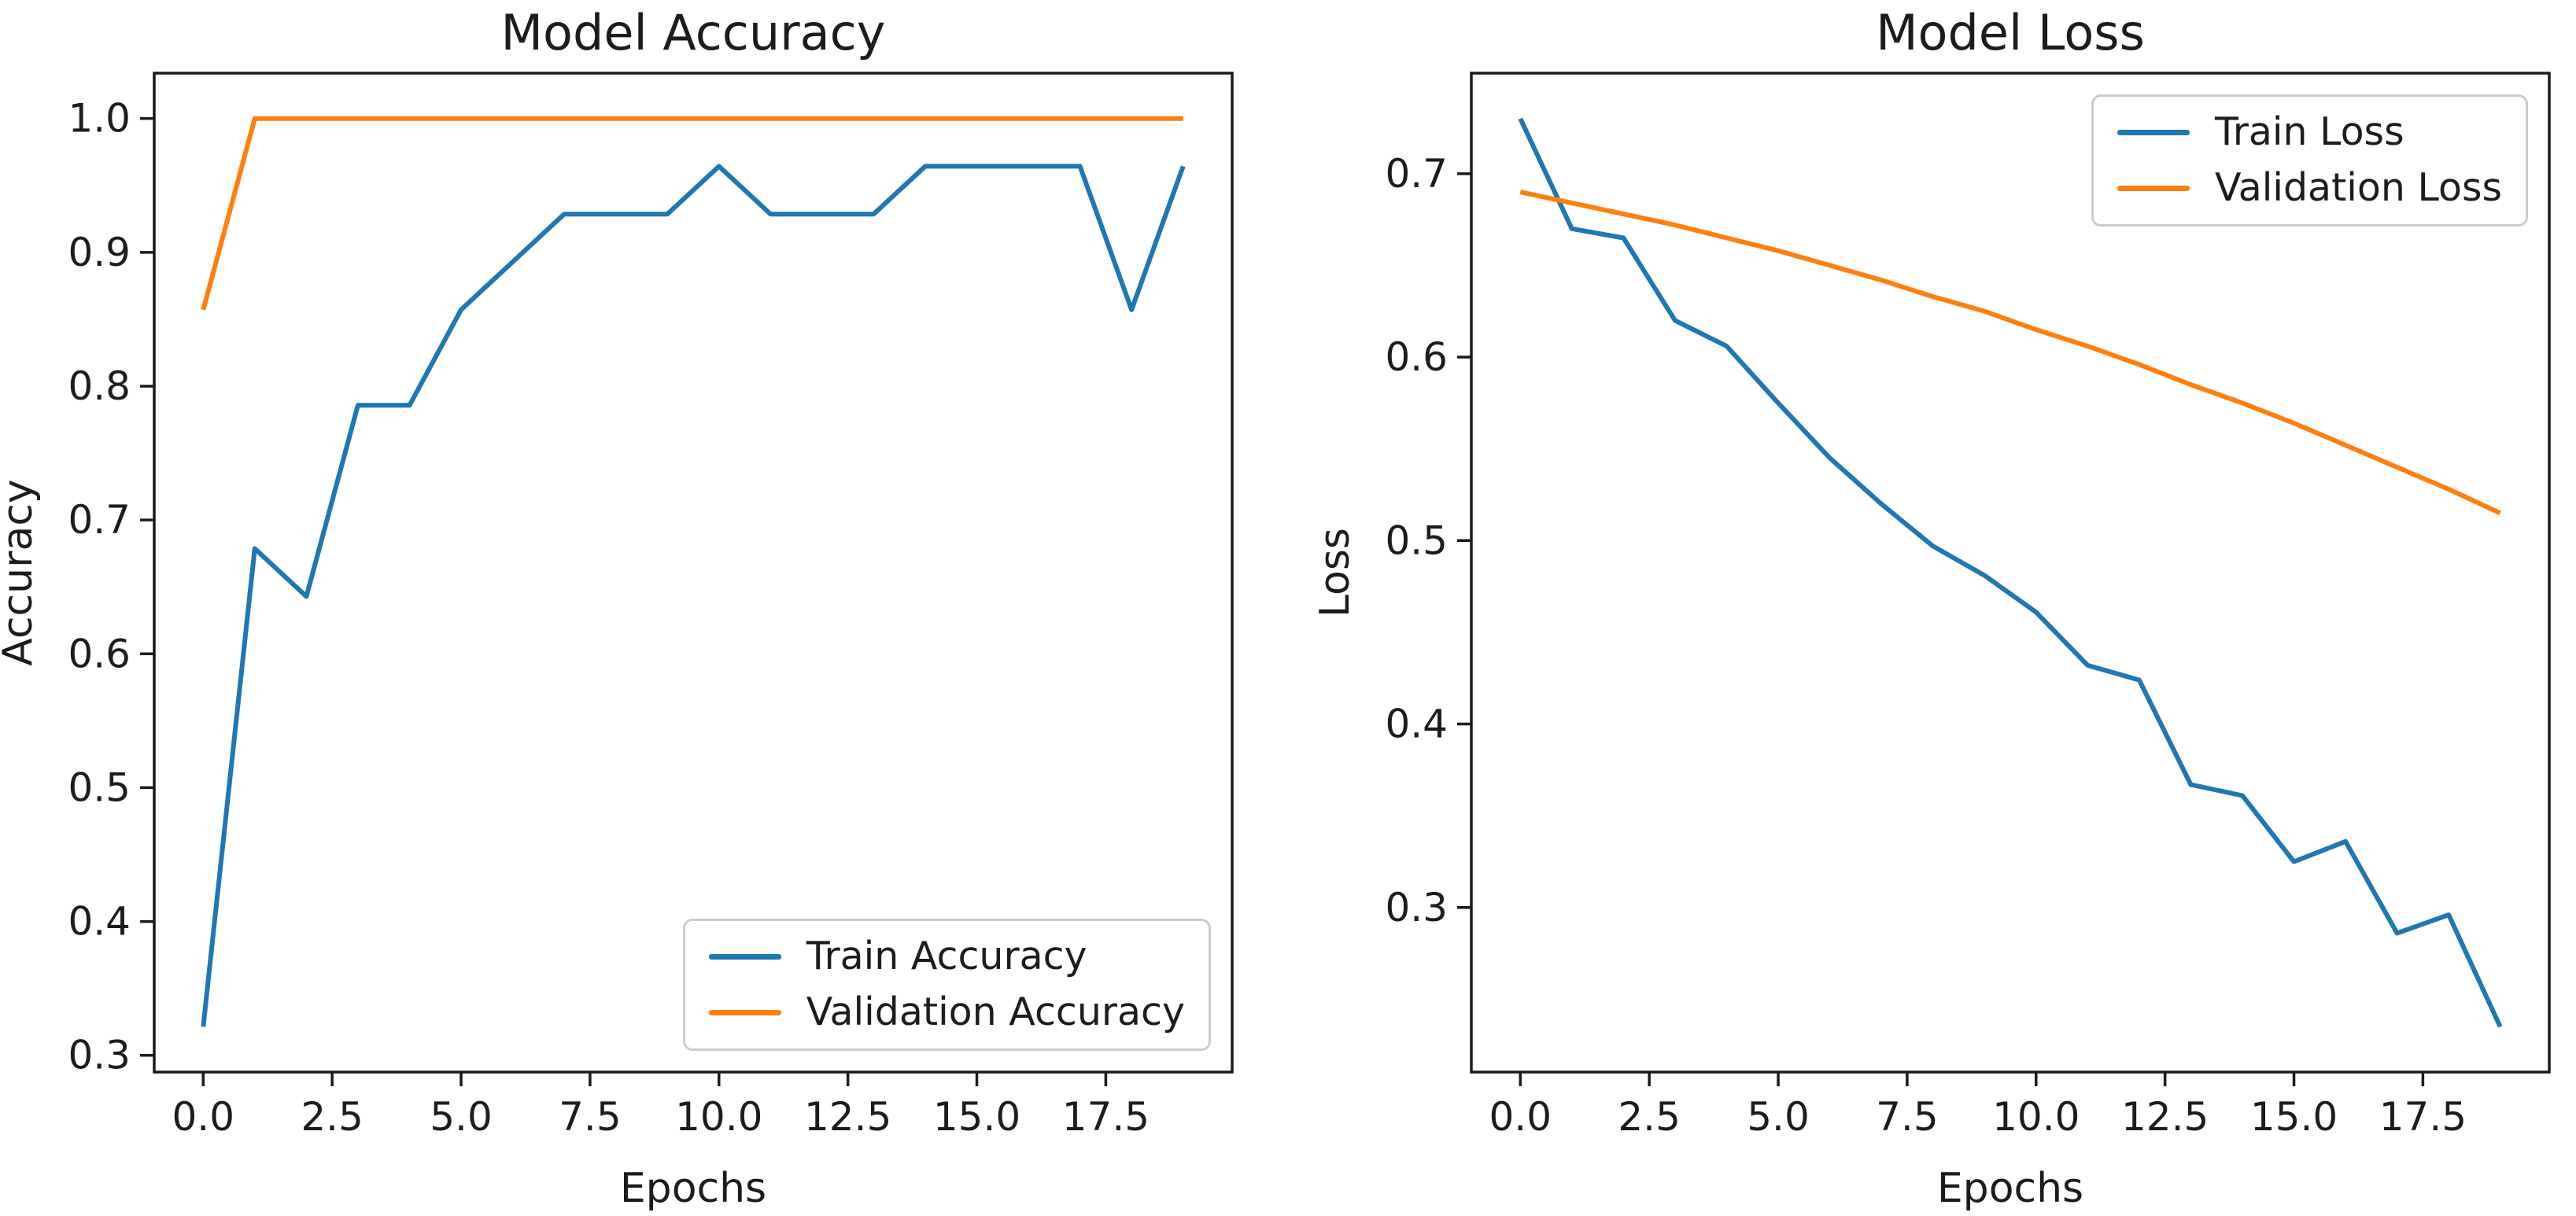  Describe the element at coordinates (21, 572) in the screenshot. I see `y-axis-label: Accuracy` at that location.